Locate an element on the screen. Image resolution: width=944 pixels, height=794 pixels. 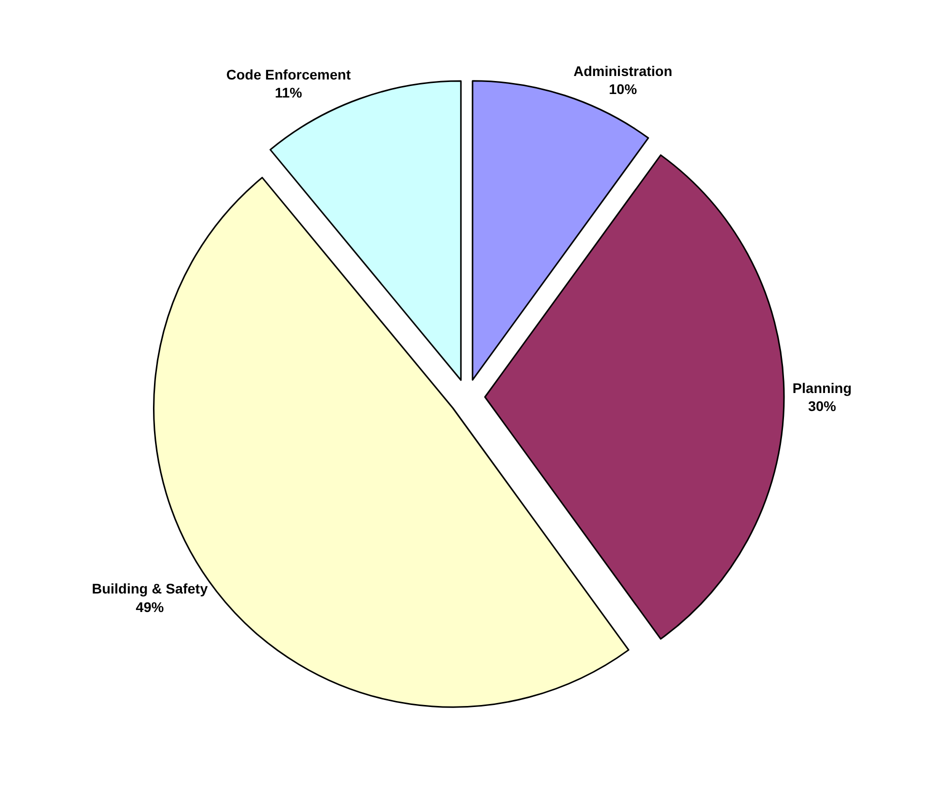
data-label: 11% is located at coordinates (288, 92).